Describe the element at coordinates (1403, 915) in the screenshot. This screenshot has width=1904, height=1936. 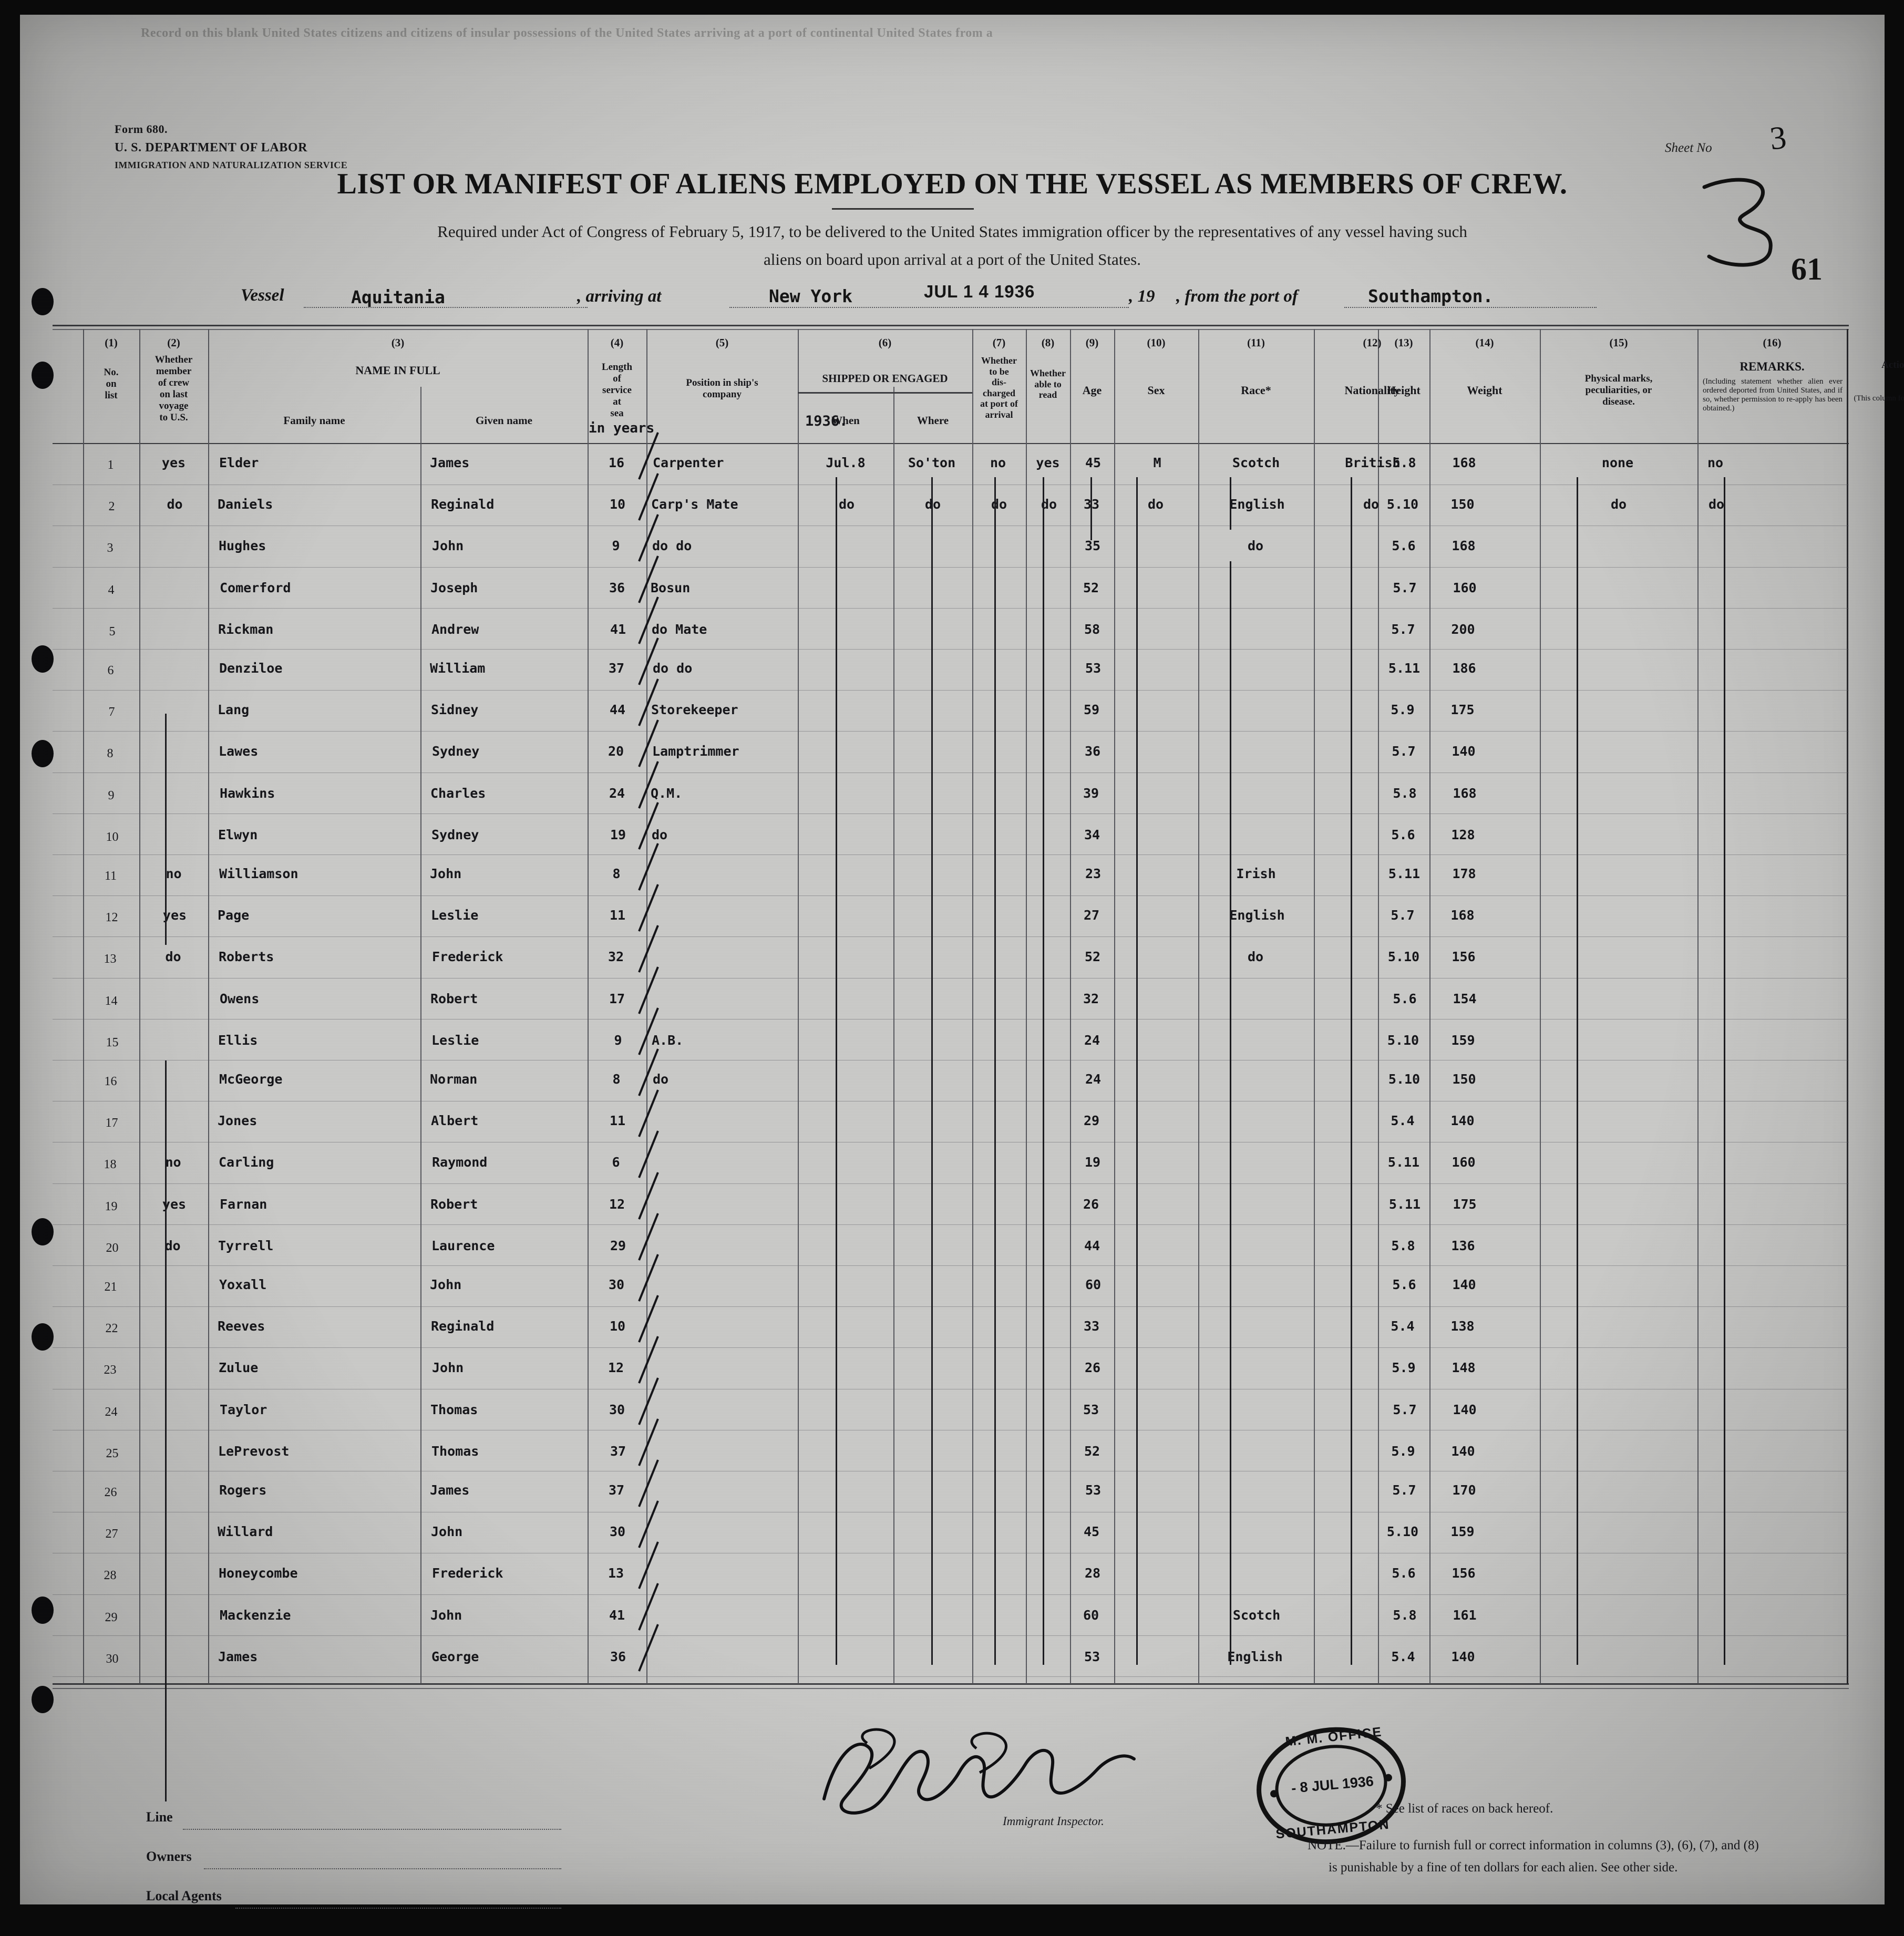
I see `cell-height: 5.7` at that location.